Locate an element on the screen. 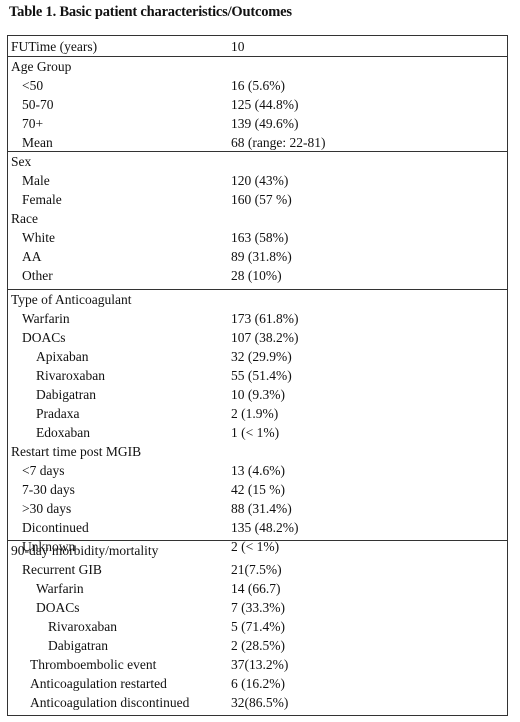  table-row: >30 days 88 (31.4%) is located at coordinates (257, 508).